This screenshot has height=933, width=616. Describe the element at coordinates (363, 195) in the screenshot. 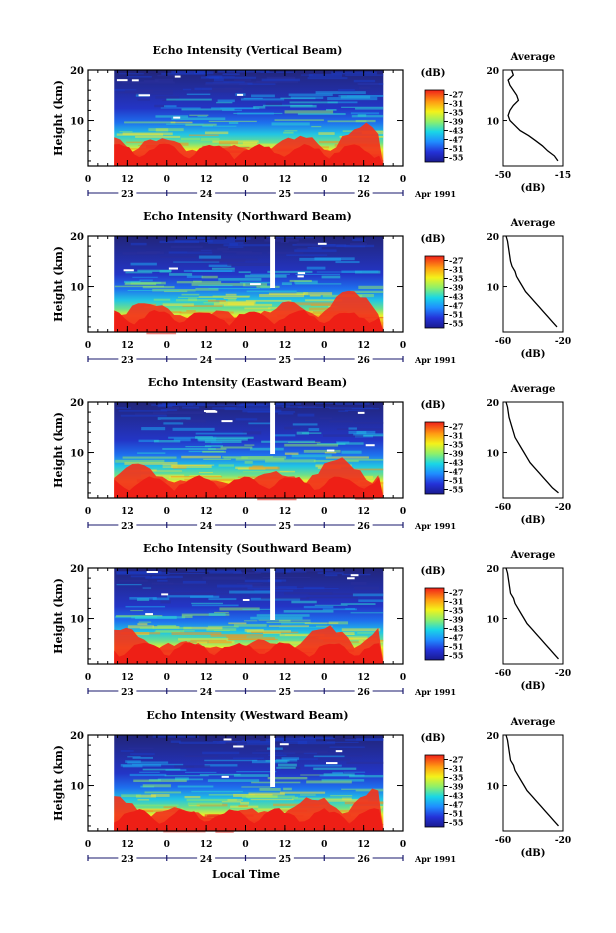

I see `day-label: 26` at that location.